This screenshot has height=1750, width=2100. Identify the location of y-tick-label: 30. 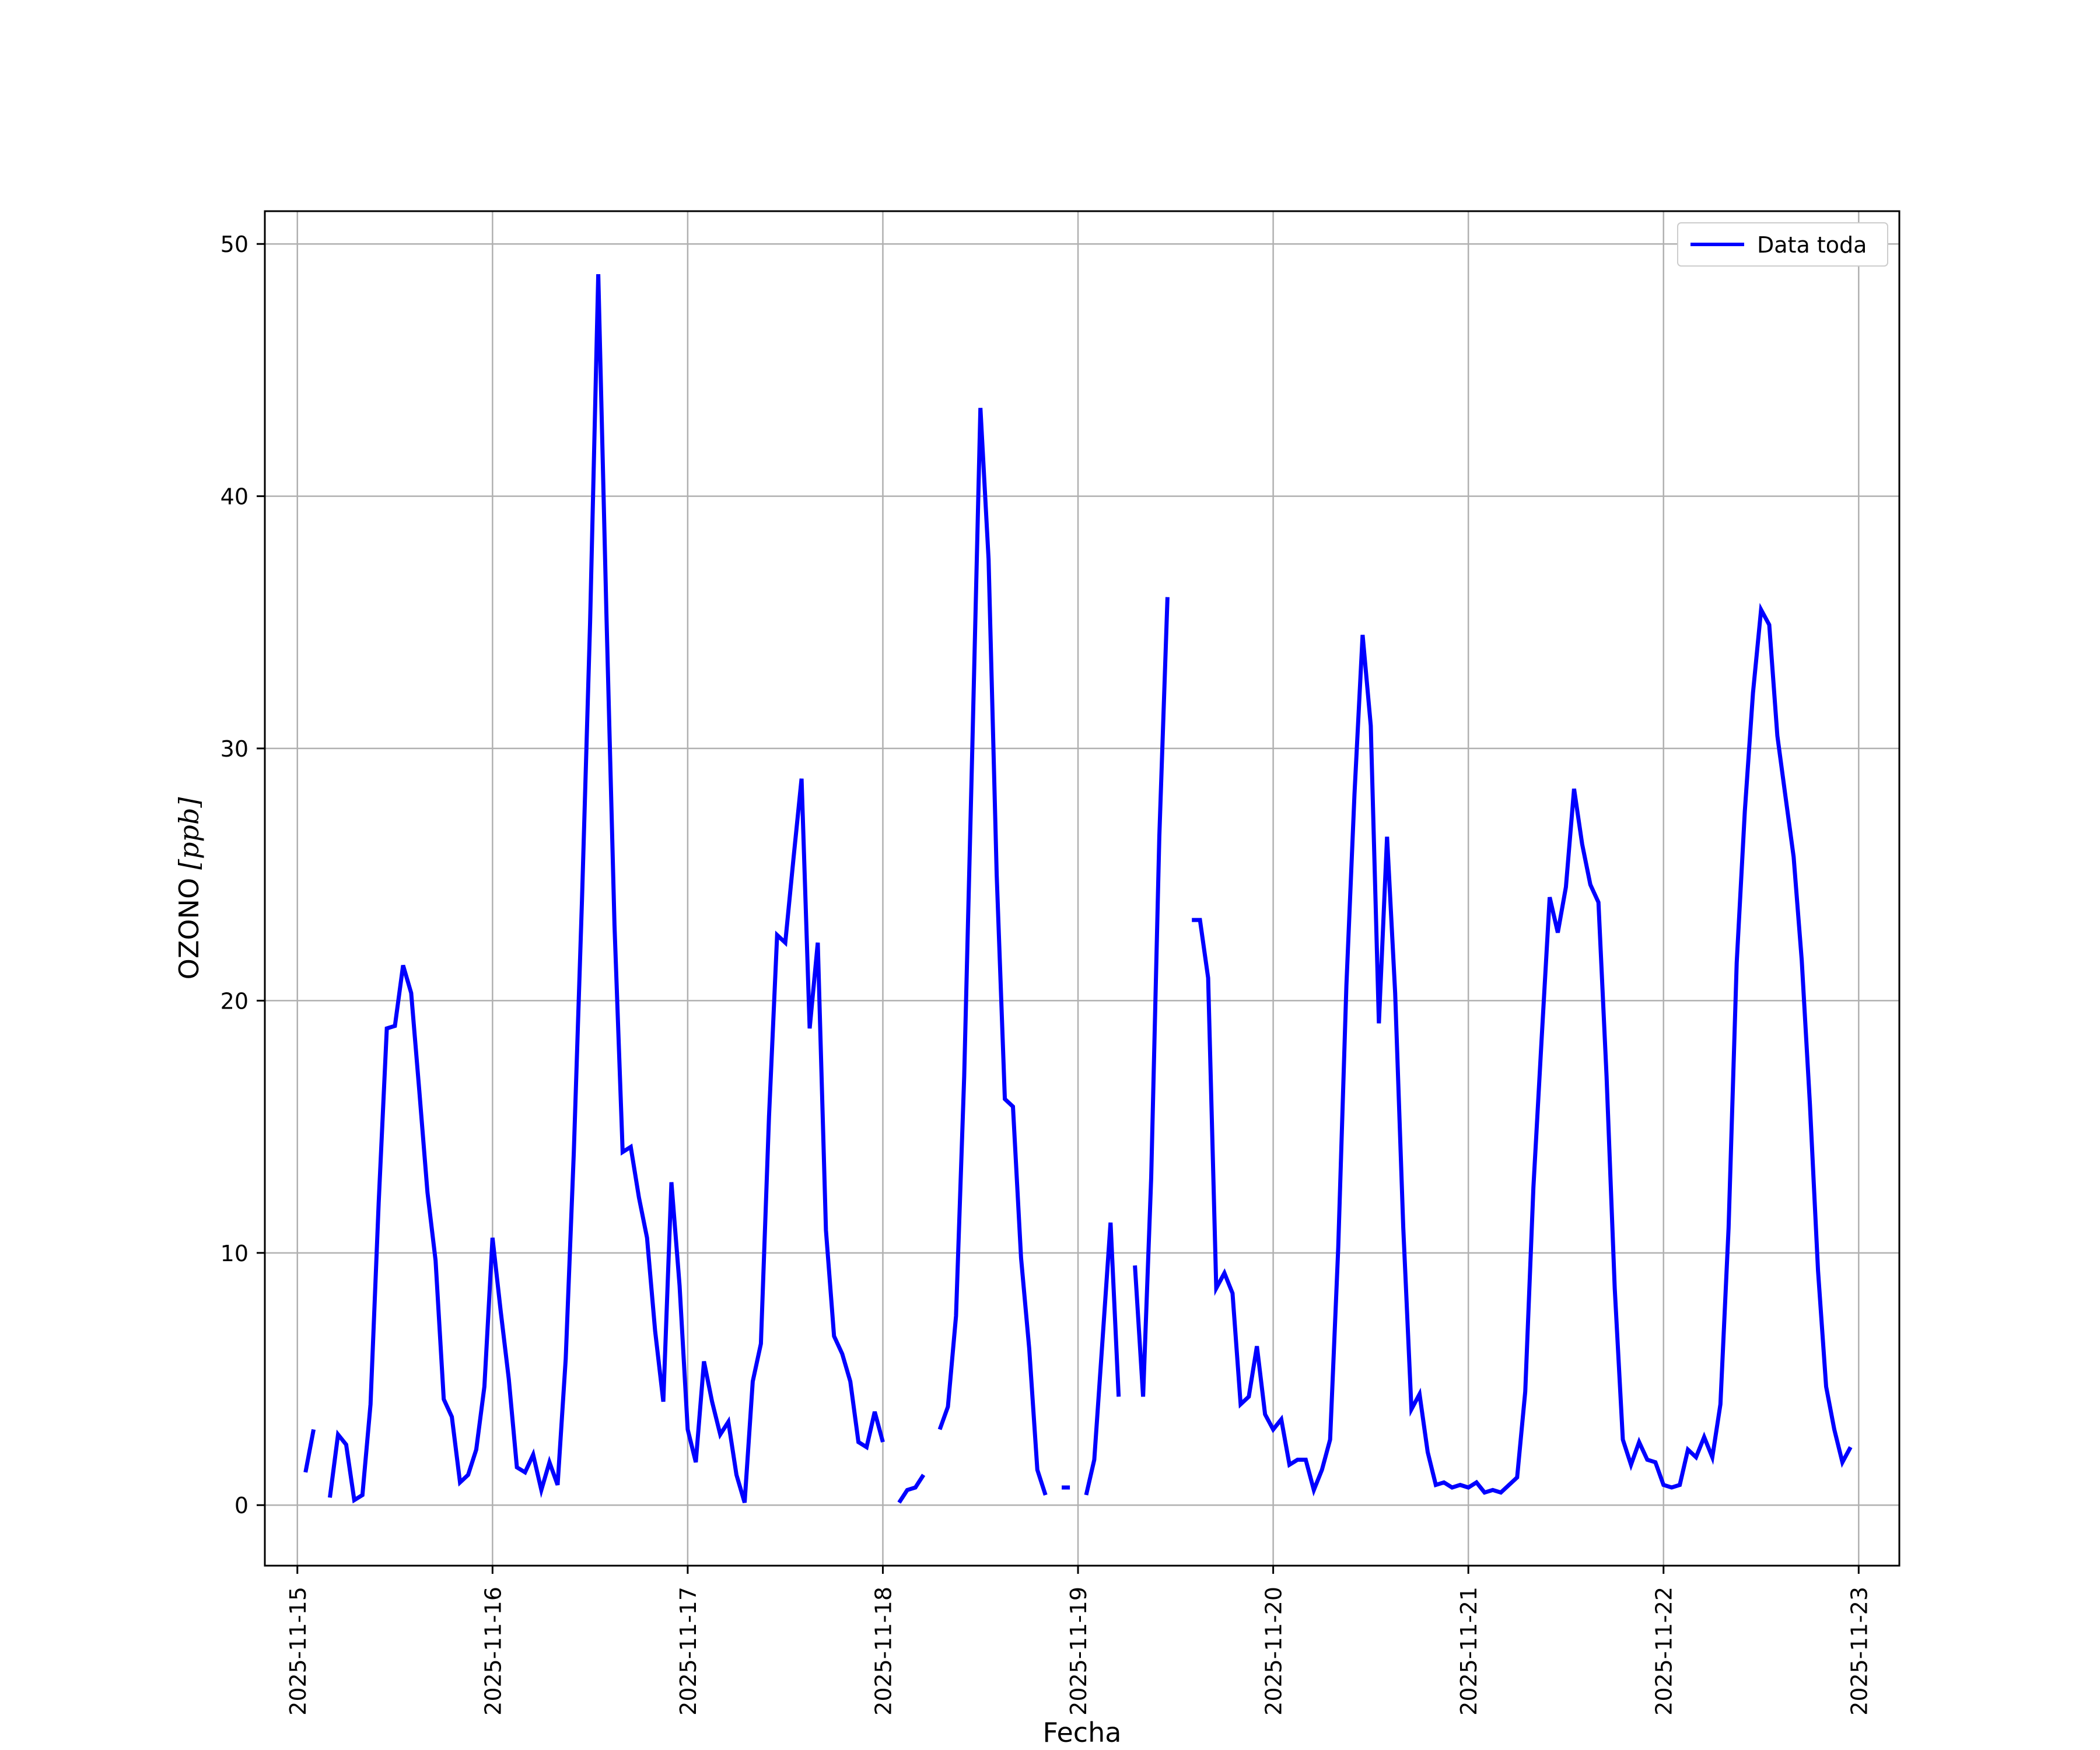
(235, 749).